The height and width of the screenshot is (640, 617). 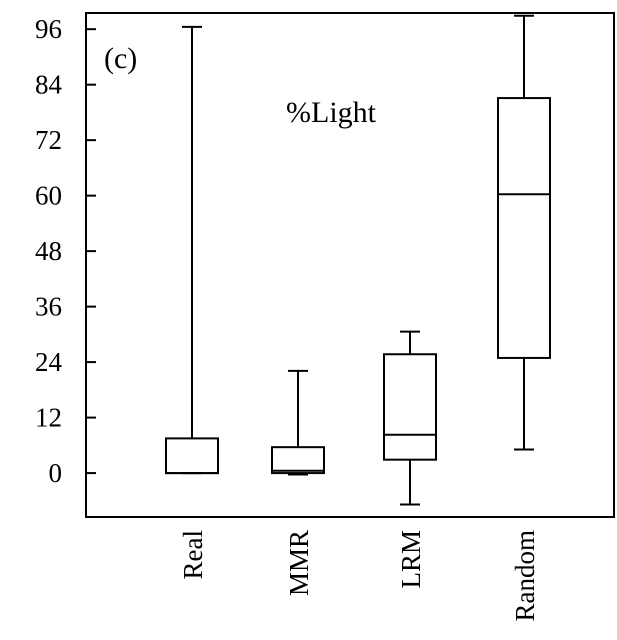 What do you see at coordinates (525, 576) in the screenshot?
I see `x-category-label: Random` at bounding box center [525, 576].